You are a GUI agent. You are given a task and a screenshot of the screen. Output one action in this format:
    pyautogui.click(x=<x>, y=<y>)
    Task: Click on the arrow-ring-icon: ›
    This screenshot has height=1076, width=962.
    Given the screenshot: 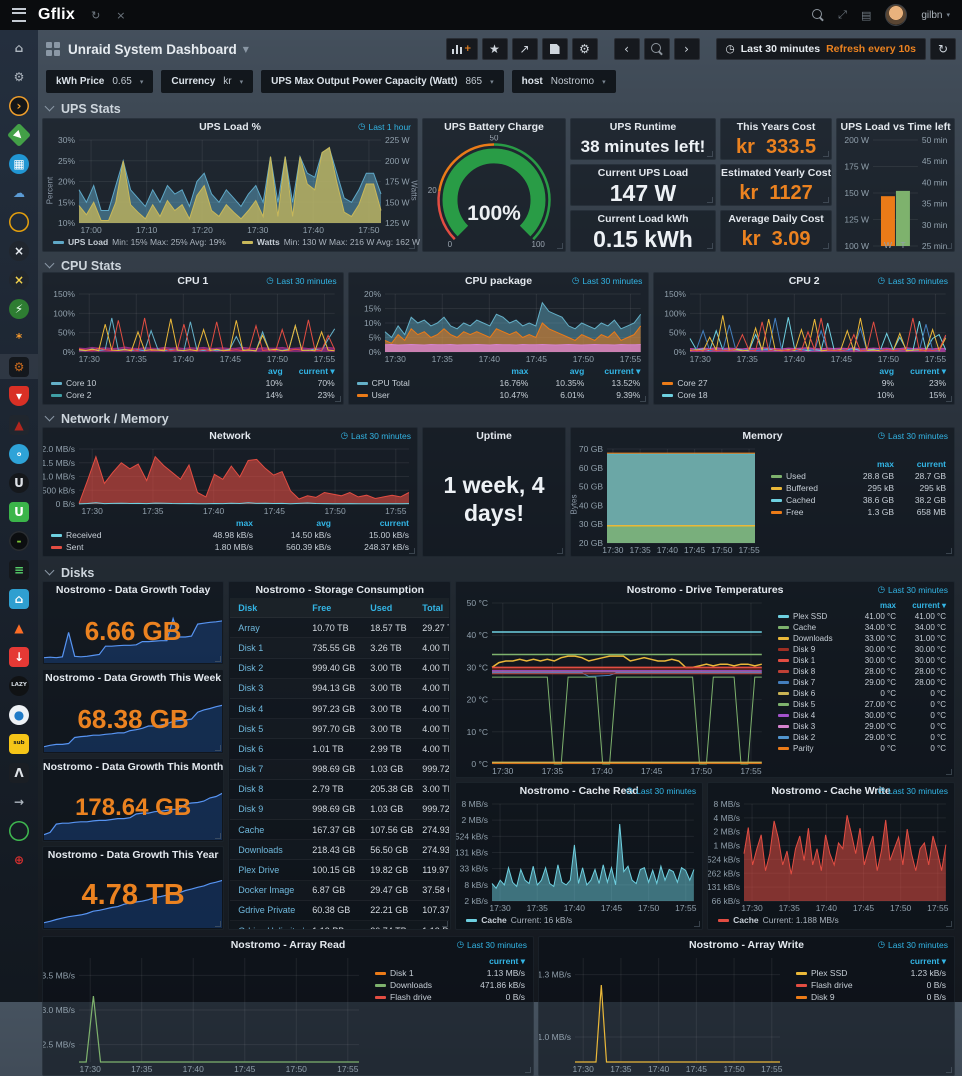 What is the action you would take?
    pyautogui.click(x=19, y=105)
    